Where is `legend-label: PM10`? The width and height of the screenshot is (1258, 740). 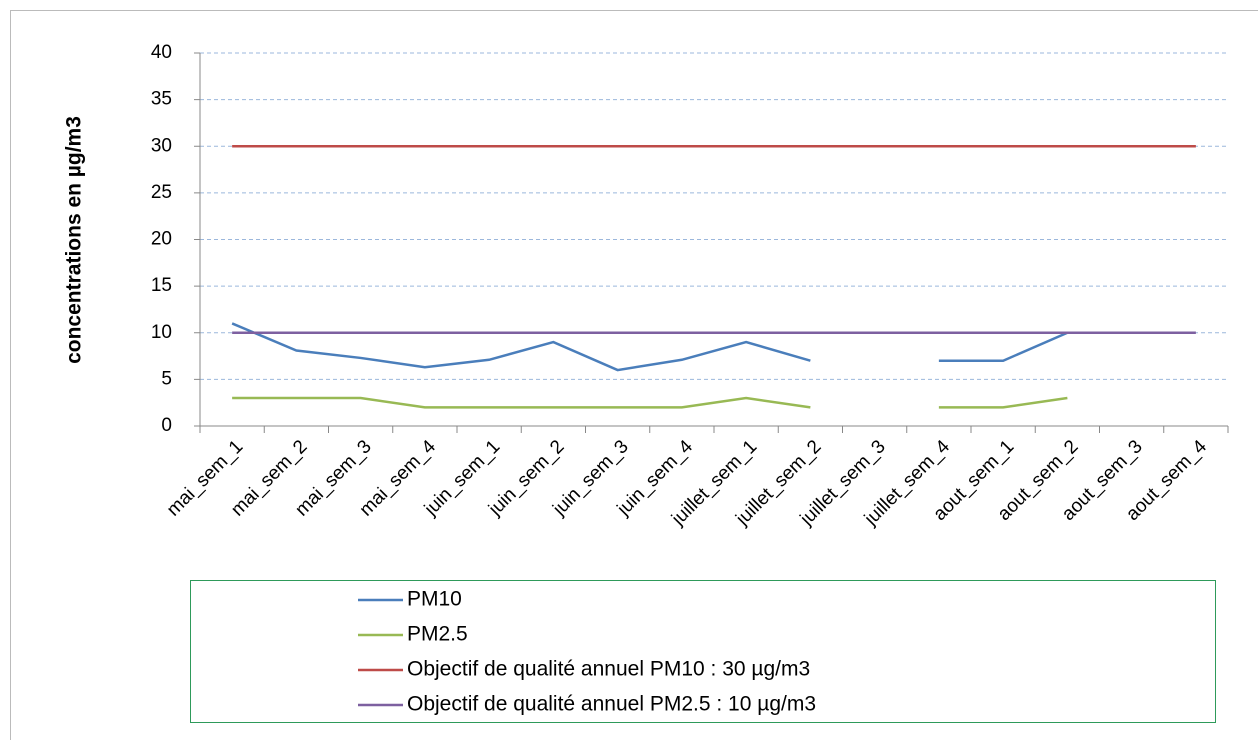
legend-label: PM10 is located at coordinates (434, 599).